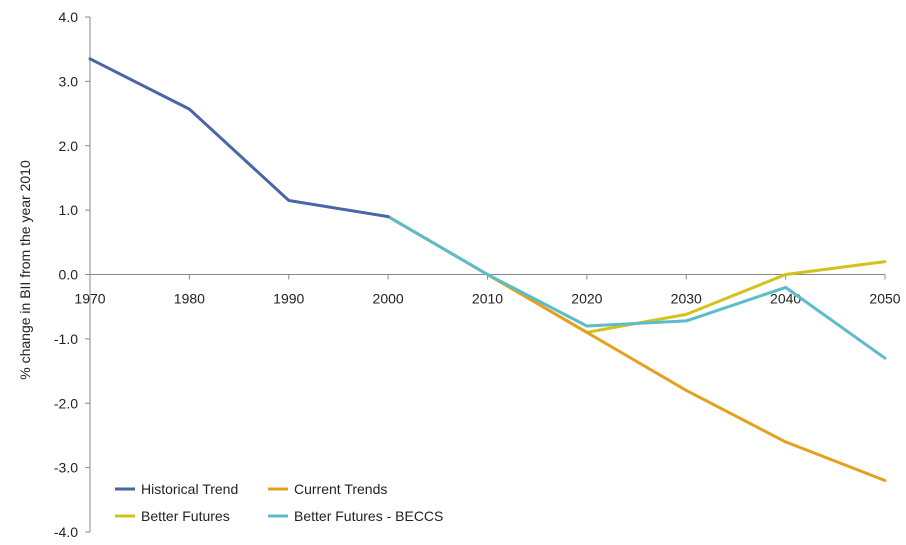 Image resolution: width=906 pixels, height=545 pixels. Describe the element at coordinates (69, 81) in the screenshot. I see `y-tick-label: 3.0` at that location.